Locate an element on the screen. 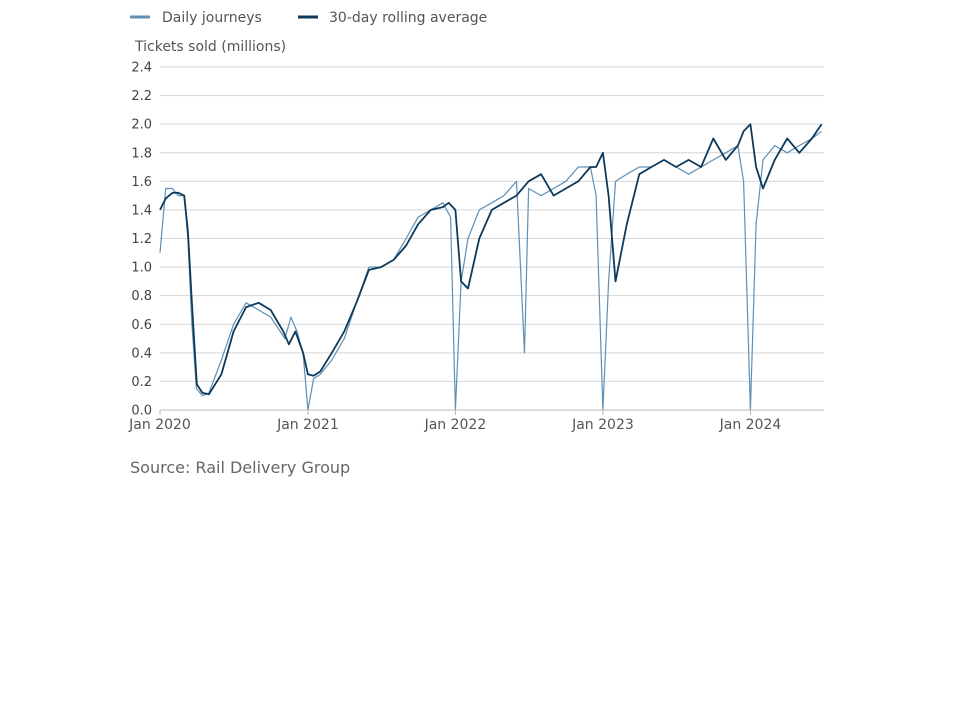 The height and width of the screenshot is (720, 960). y-tick-label: 2.4 is located at coordinates (141, 68).